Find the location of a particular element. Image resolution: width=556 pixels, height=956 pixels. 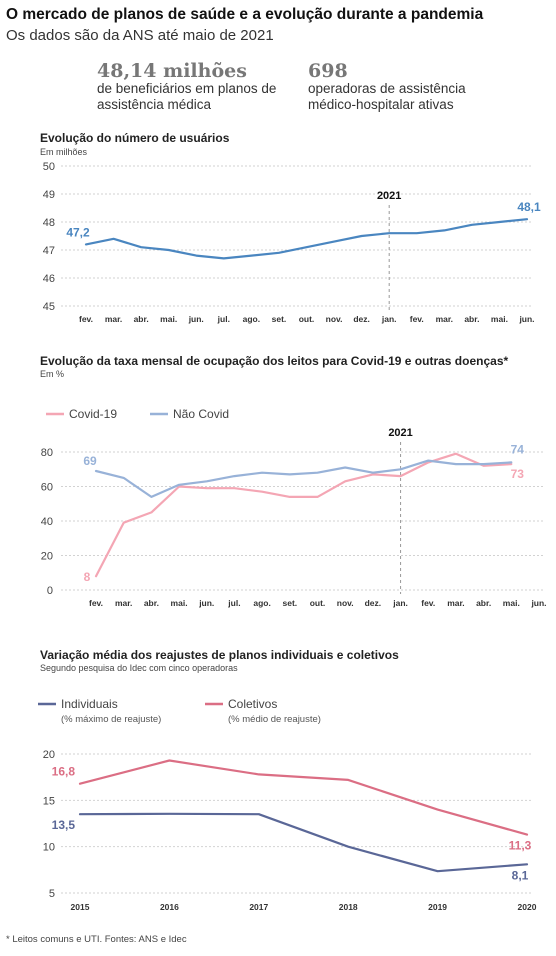

chart3-y-tick-label: 20 is located at coordinates (49, 755).